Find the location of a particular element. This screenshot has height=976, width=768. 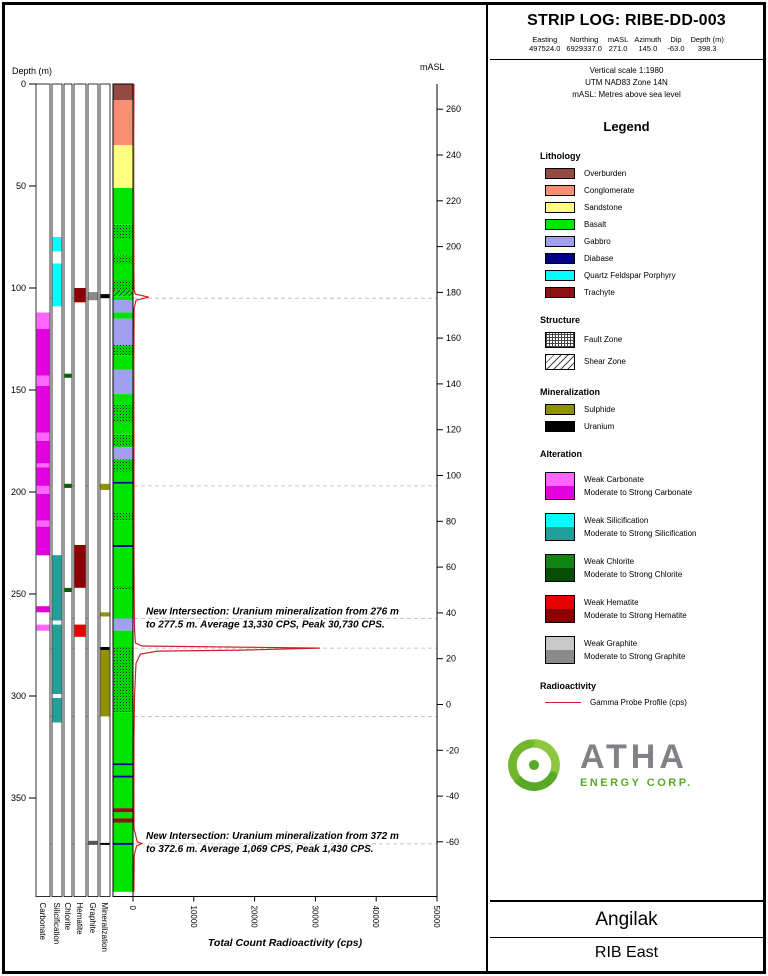

masl-tick-label: 140 is located at coordinates (453, 384).